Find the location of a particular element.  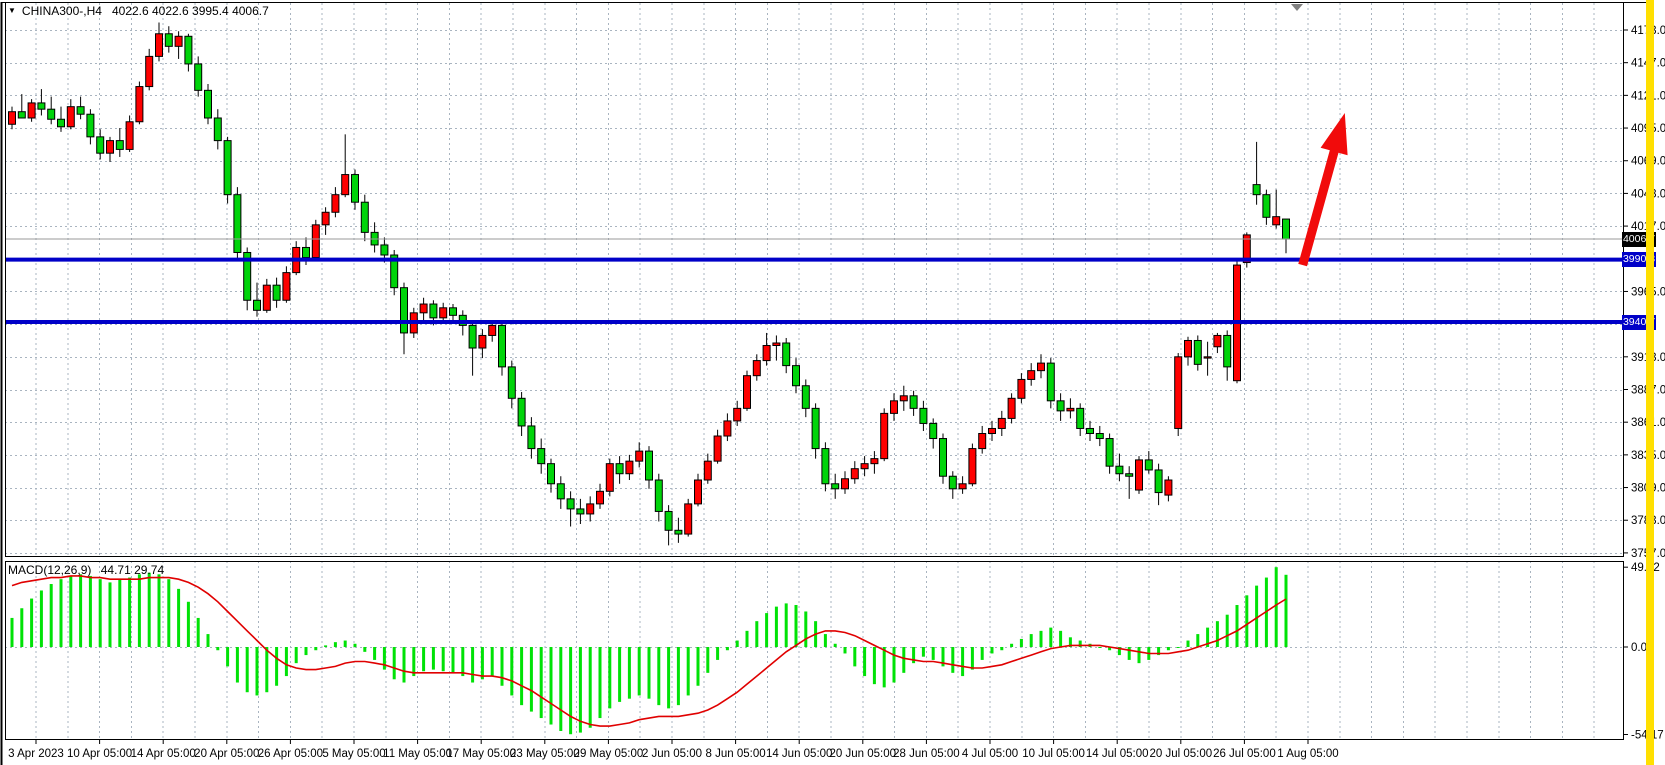

support-resistance-lines is located at coordinates (814, 291).